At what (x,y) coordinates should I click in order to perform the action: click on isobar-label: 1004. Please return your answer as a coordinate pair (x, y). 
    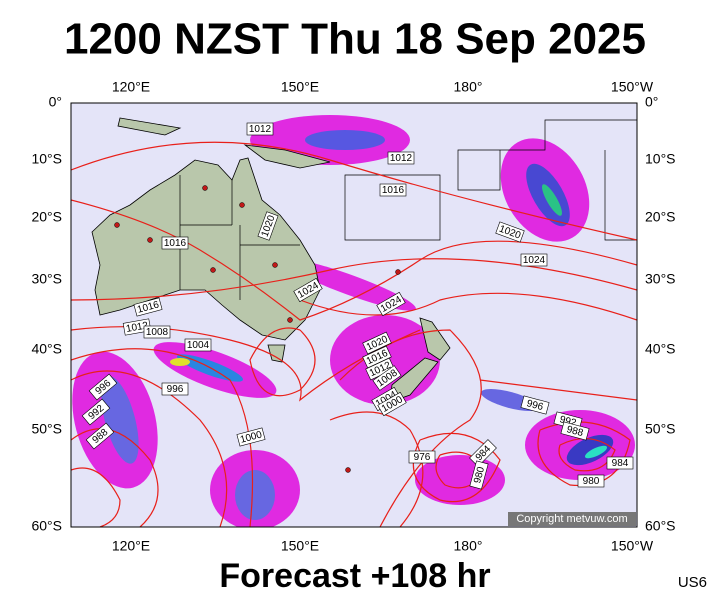
    Looking at the image, I should click on (198, 345).